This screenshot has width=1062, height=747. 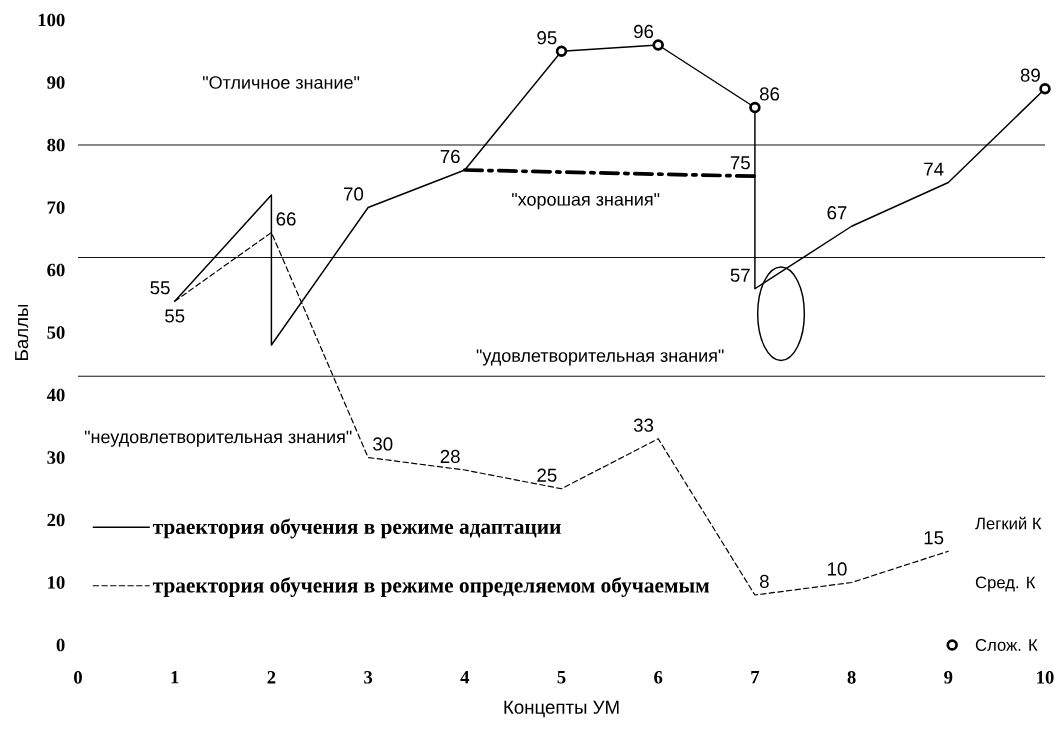 I want to click on data-label: 74, so click(x=934, y=169).